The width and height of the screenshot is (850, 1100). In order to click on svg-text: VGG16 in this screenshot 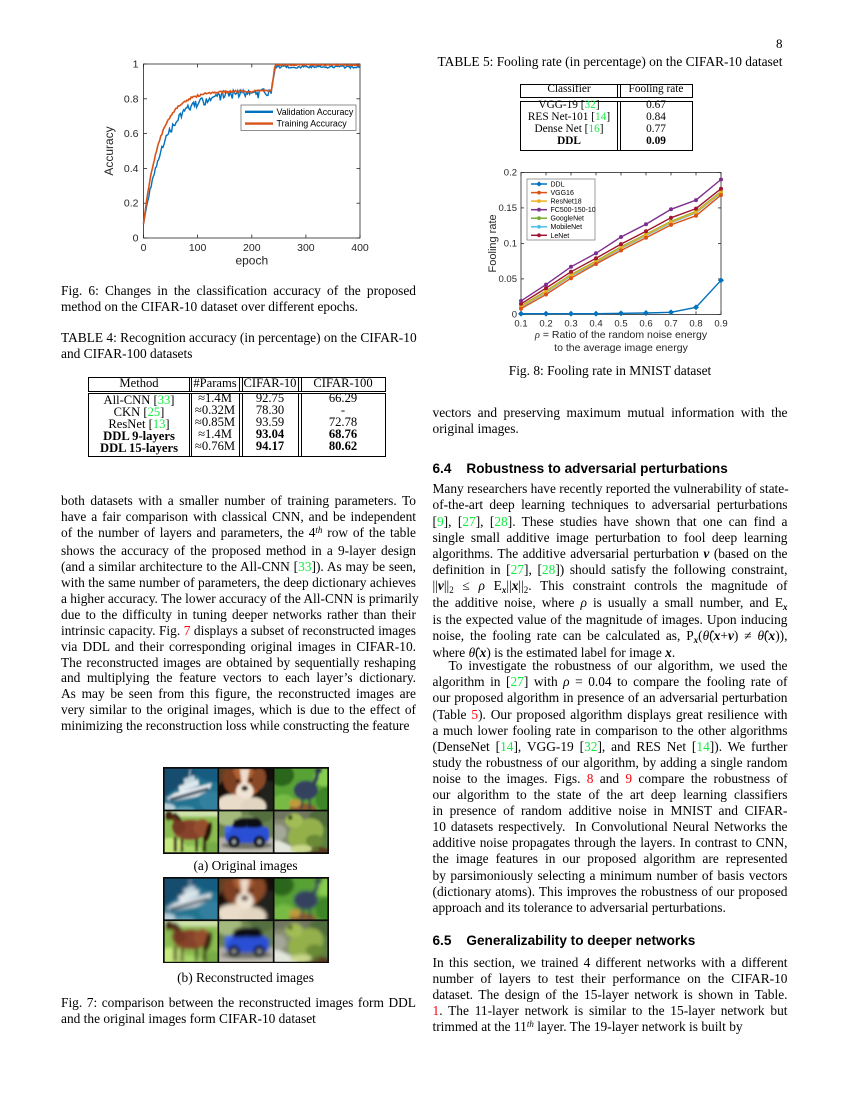, I will do `click(562, 193)`.